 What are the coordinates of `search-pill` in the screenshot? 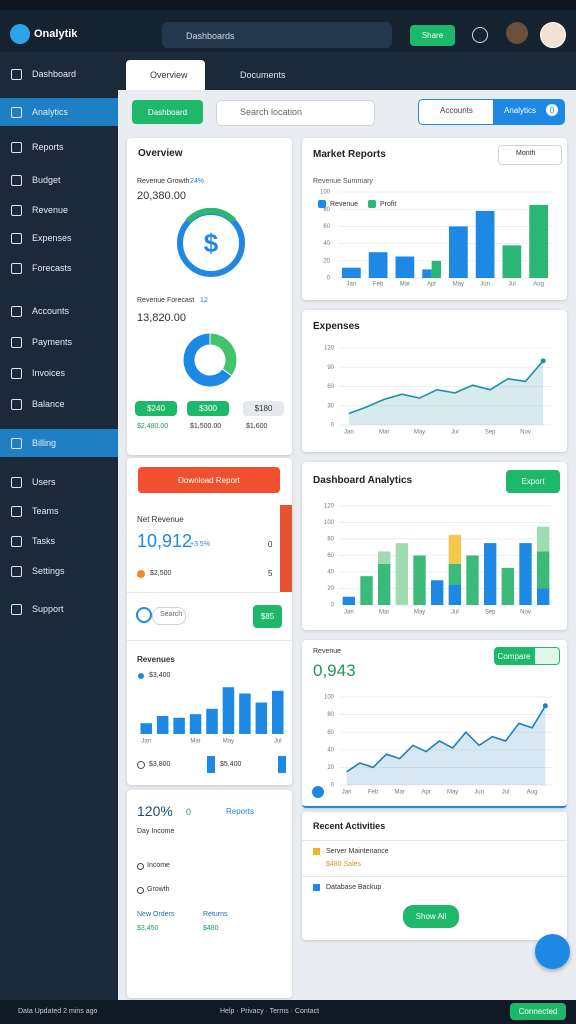 It's located at (169, 616).